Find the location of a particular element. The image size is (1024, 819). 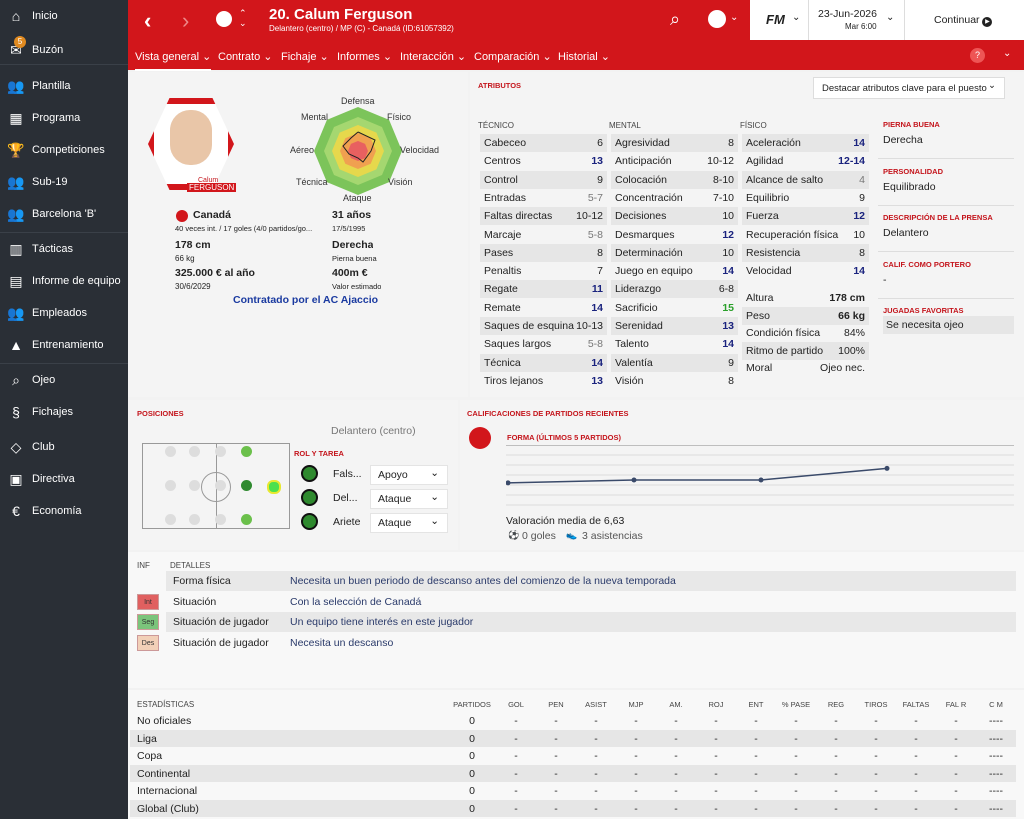

attribute-row: Pases 8 is located at coordinates (543, 252).